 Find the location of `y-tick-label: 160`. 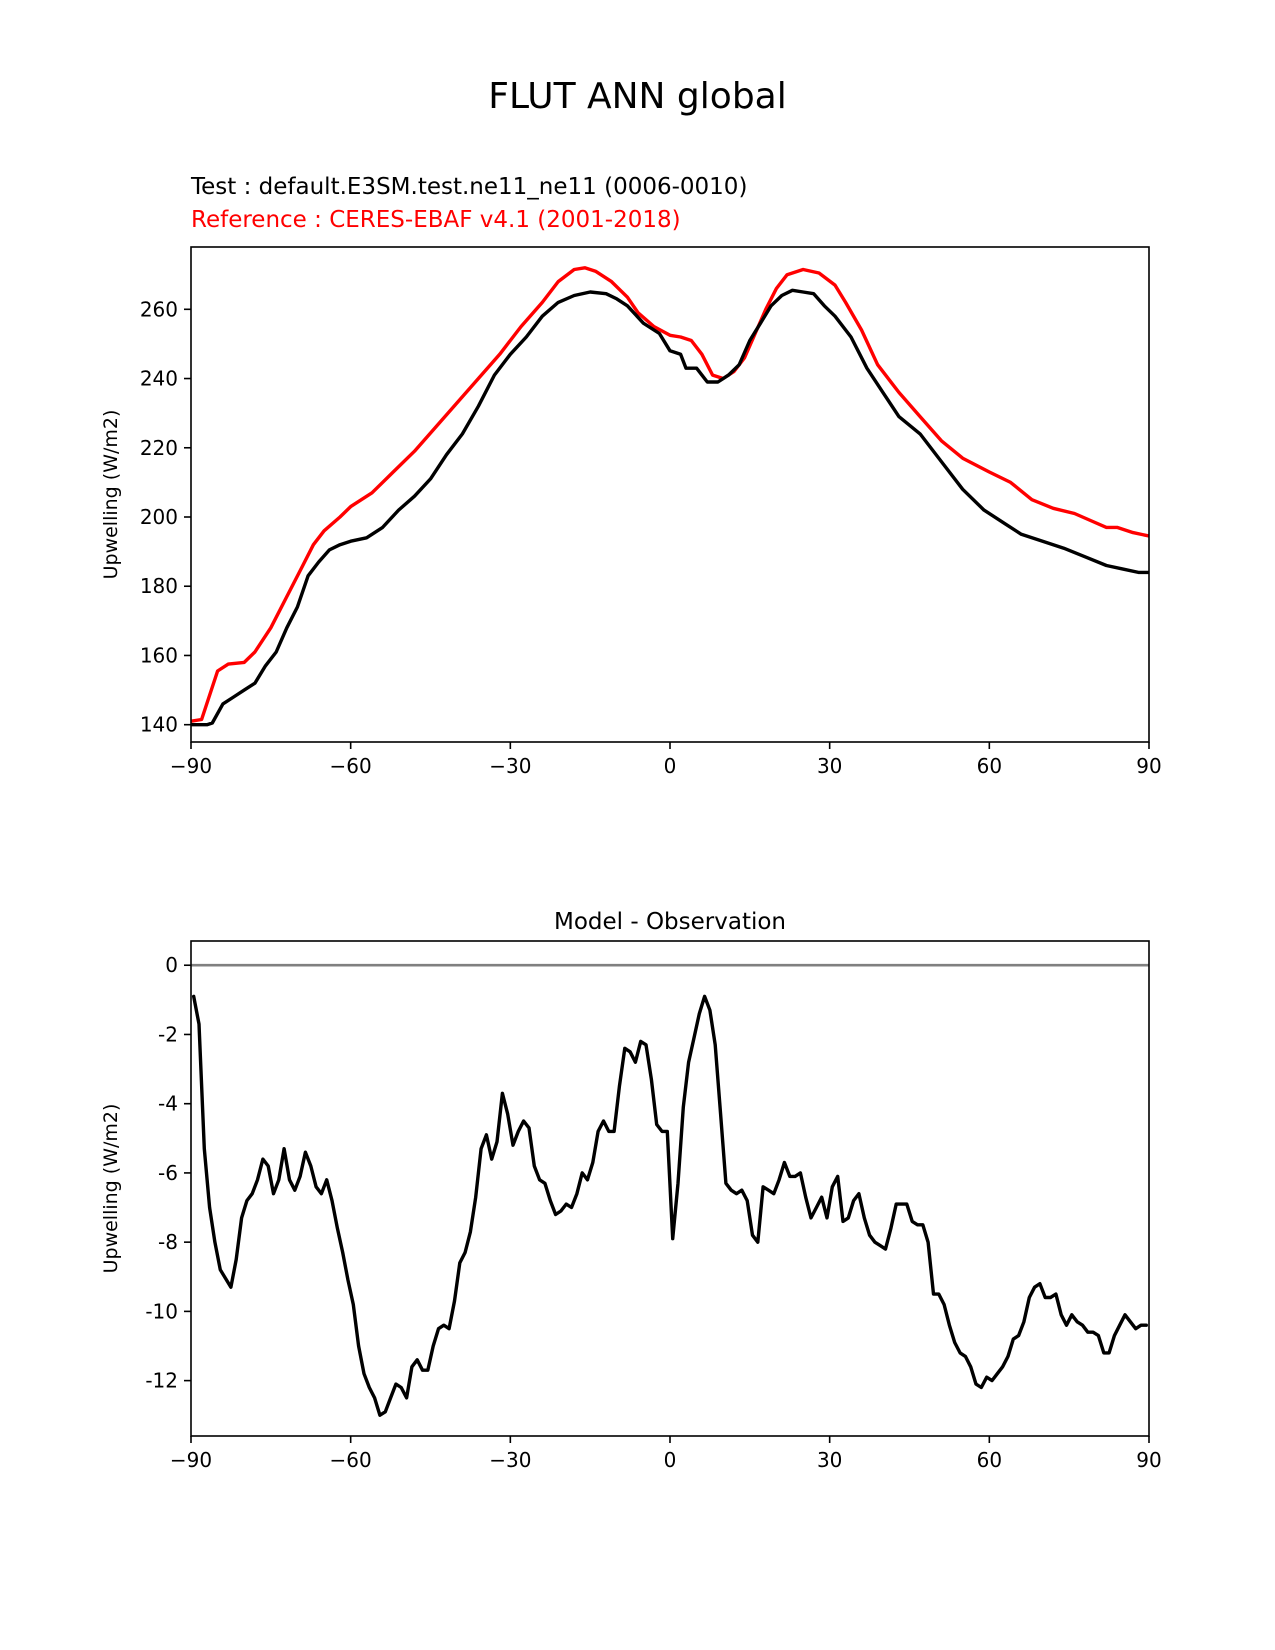

y-tick-label: 160 is located at coordinates (159, 655).